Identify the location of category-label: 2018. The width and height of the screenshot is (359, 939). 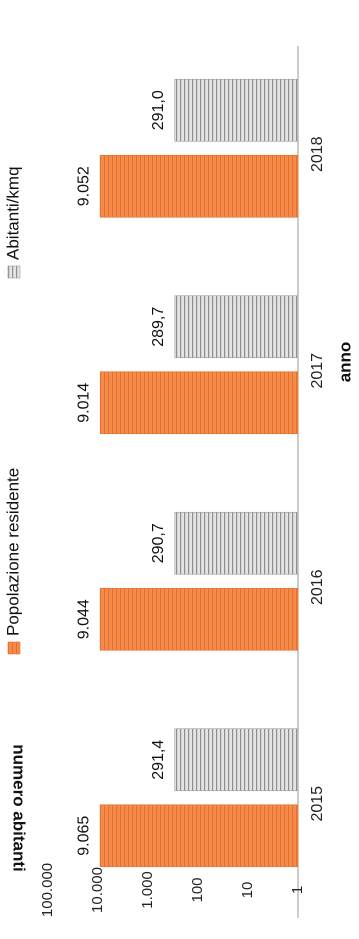
(317, 154).